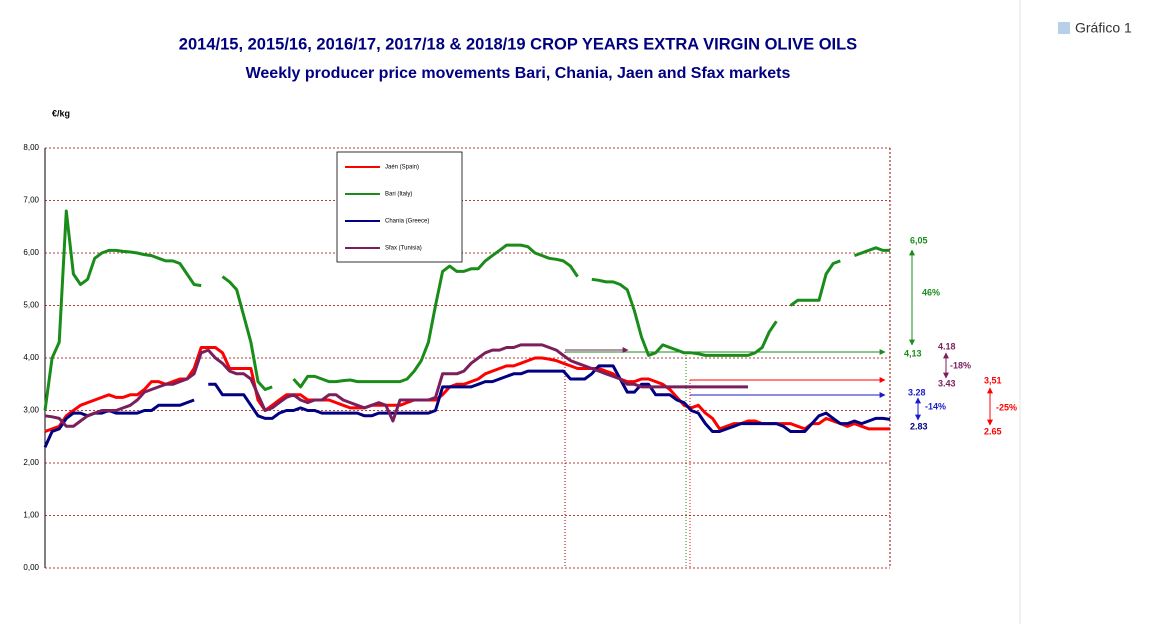 This screenshot has height=624, width=1162. Describe the element at coordinates (31, 147) in the screenshot. I see `y-tick-label: 8,00` at that location.